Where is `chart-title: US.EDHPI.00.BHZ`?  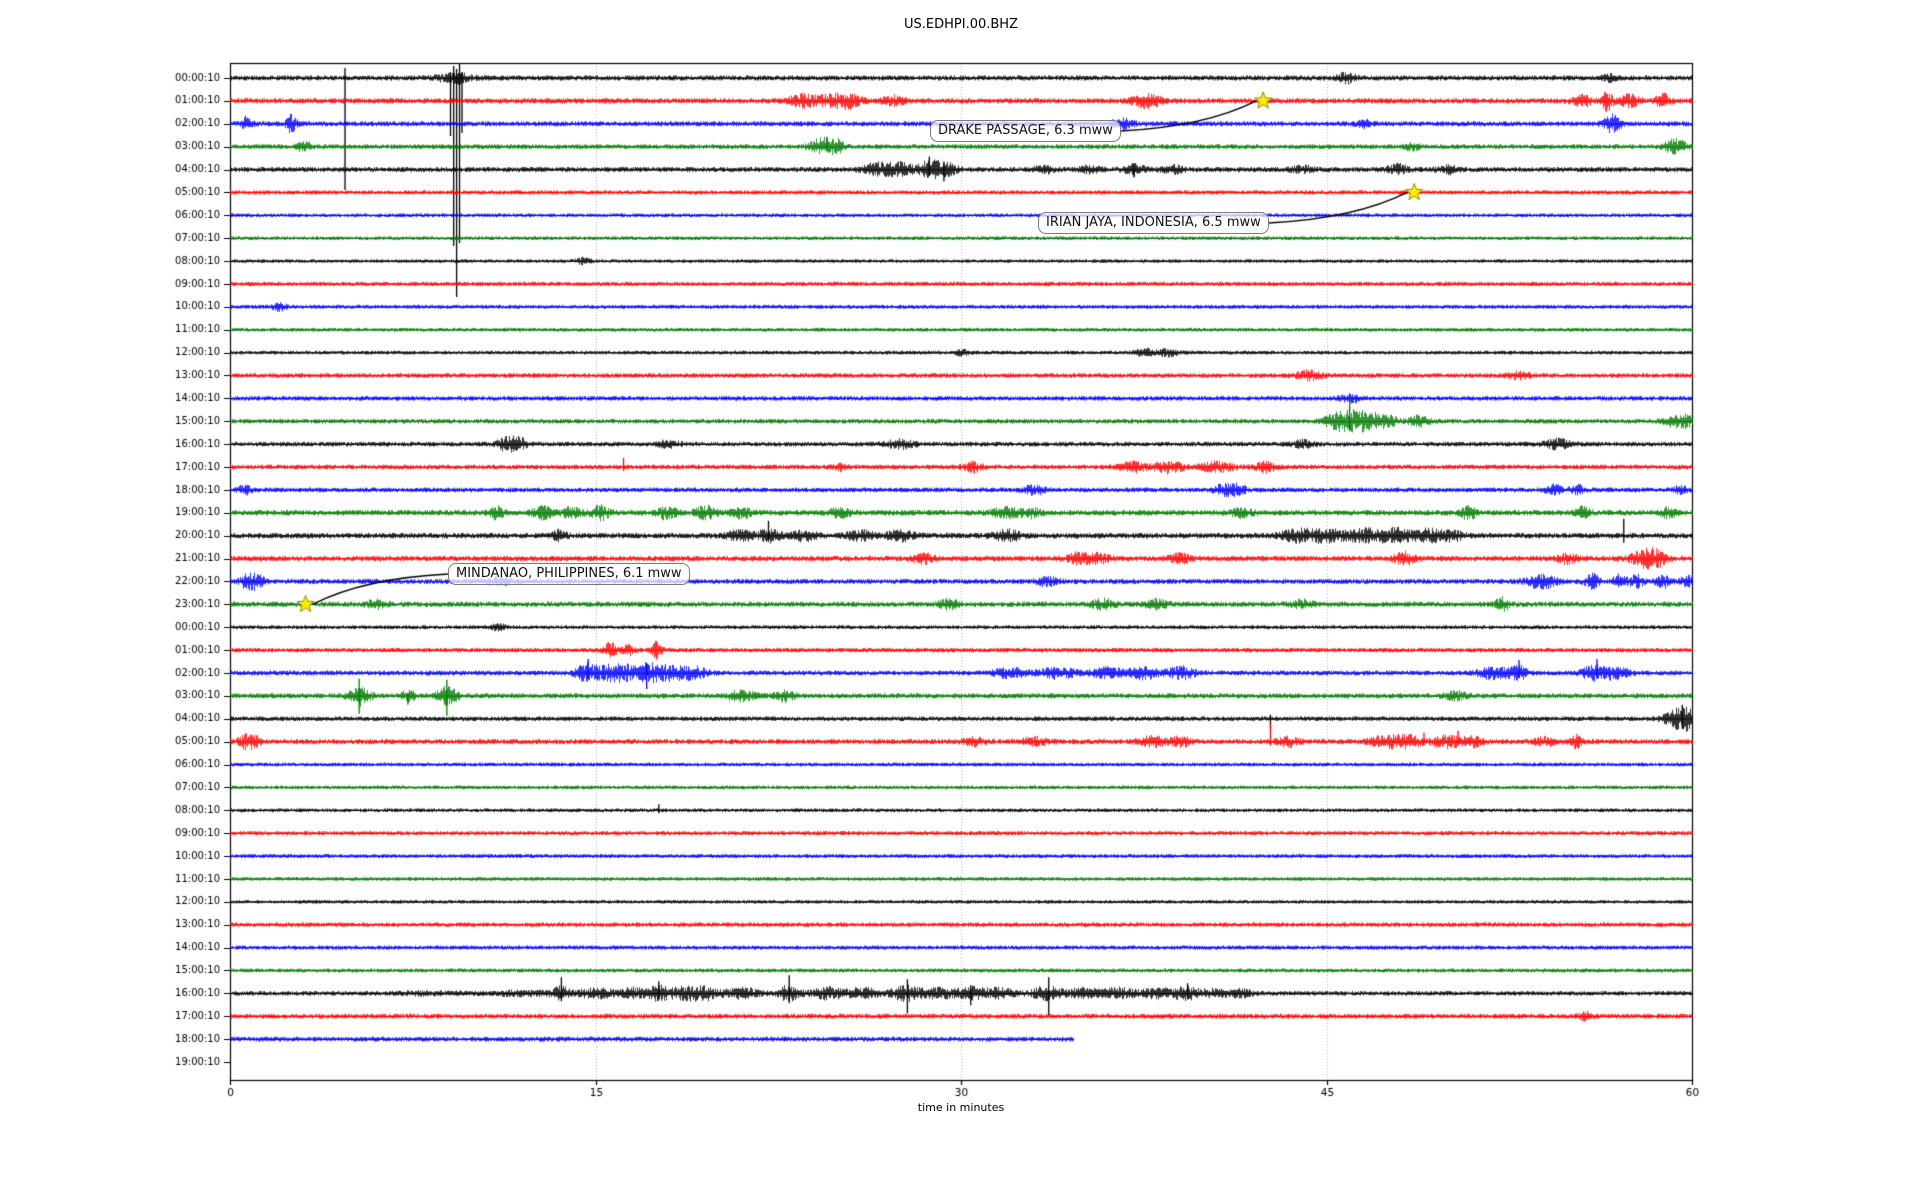 chart-title: US.EDHPI.00.BHZ is located at coordinates (961, 24).